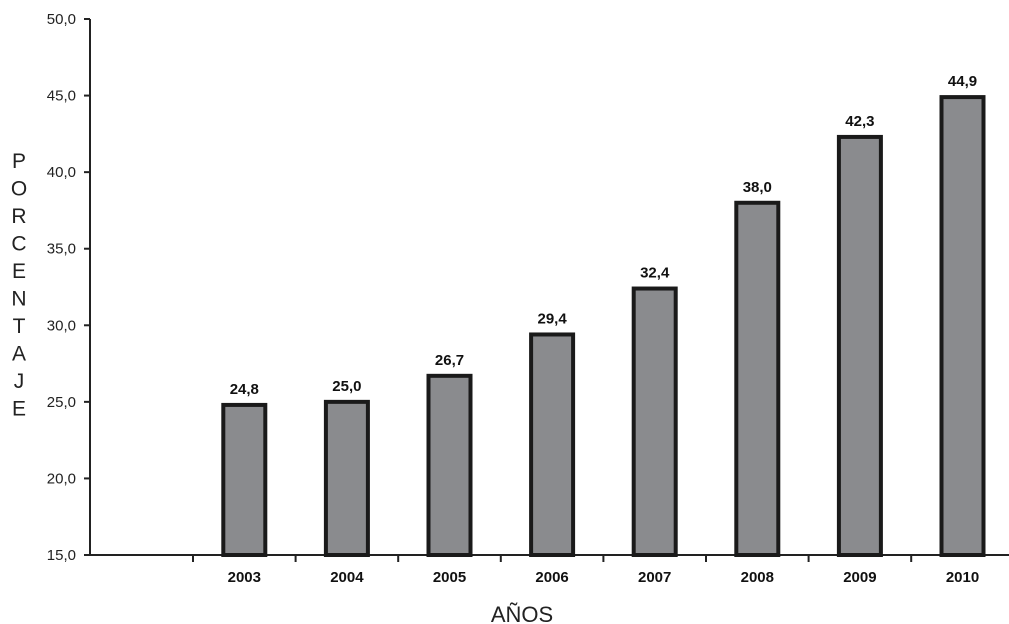 The height and width of the screenshot is (624, 1009). Describe the element at coordinates (61, 555) in the screenshot. I see `y-tick-label: 15,0` at that location.